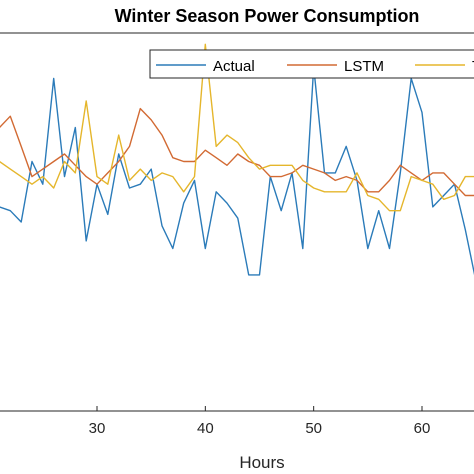 The width and height of the screenshot is (474, 474). I want to click on legend-items: Actual LSTM T, so click(315, 66).